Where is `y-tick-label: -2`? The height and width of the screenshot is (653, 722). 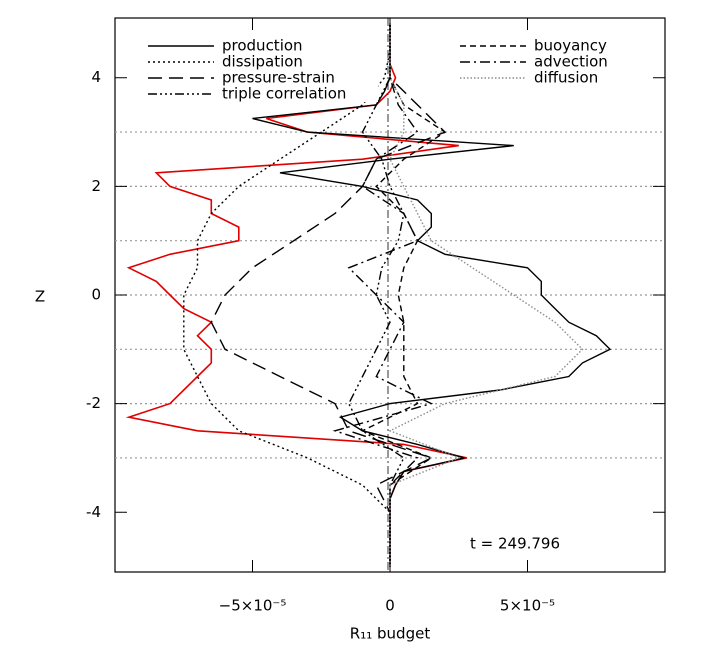 y-tick-label: -2 is located at coordinates (93, 403).